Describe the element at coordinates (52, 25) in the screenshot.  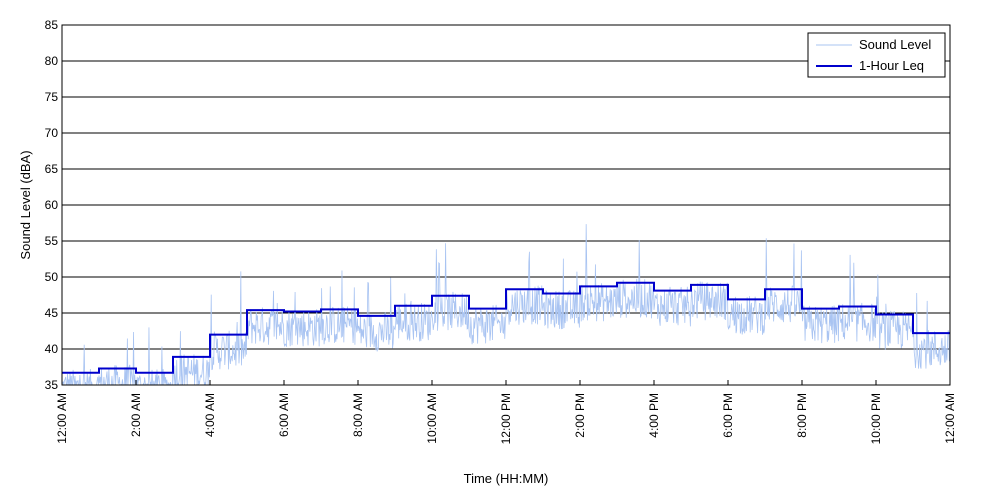
I see `y-tick-label: 85` at that location.